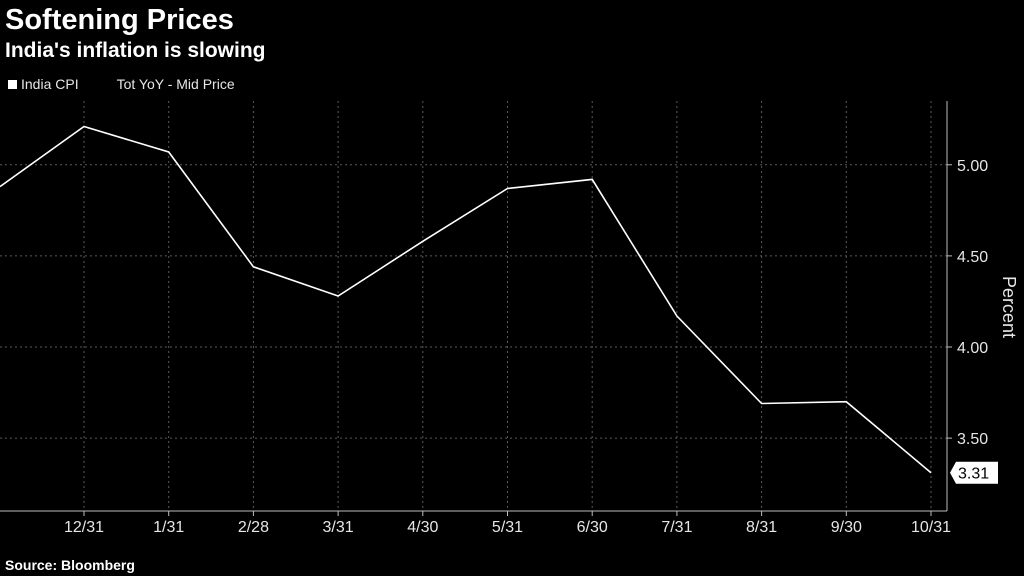 The image size is (1024, 576). Describe the element at coordinates (1009, 307) in the screenshot. I see `y-axis-title: Percent` at that location.